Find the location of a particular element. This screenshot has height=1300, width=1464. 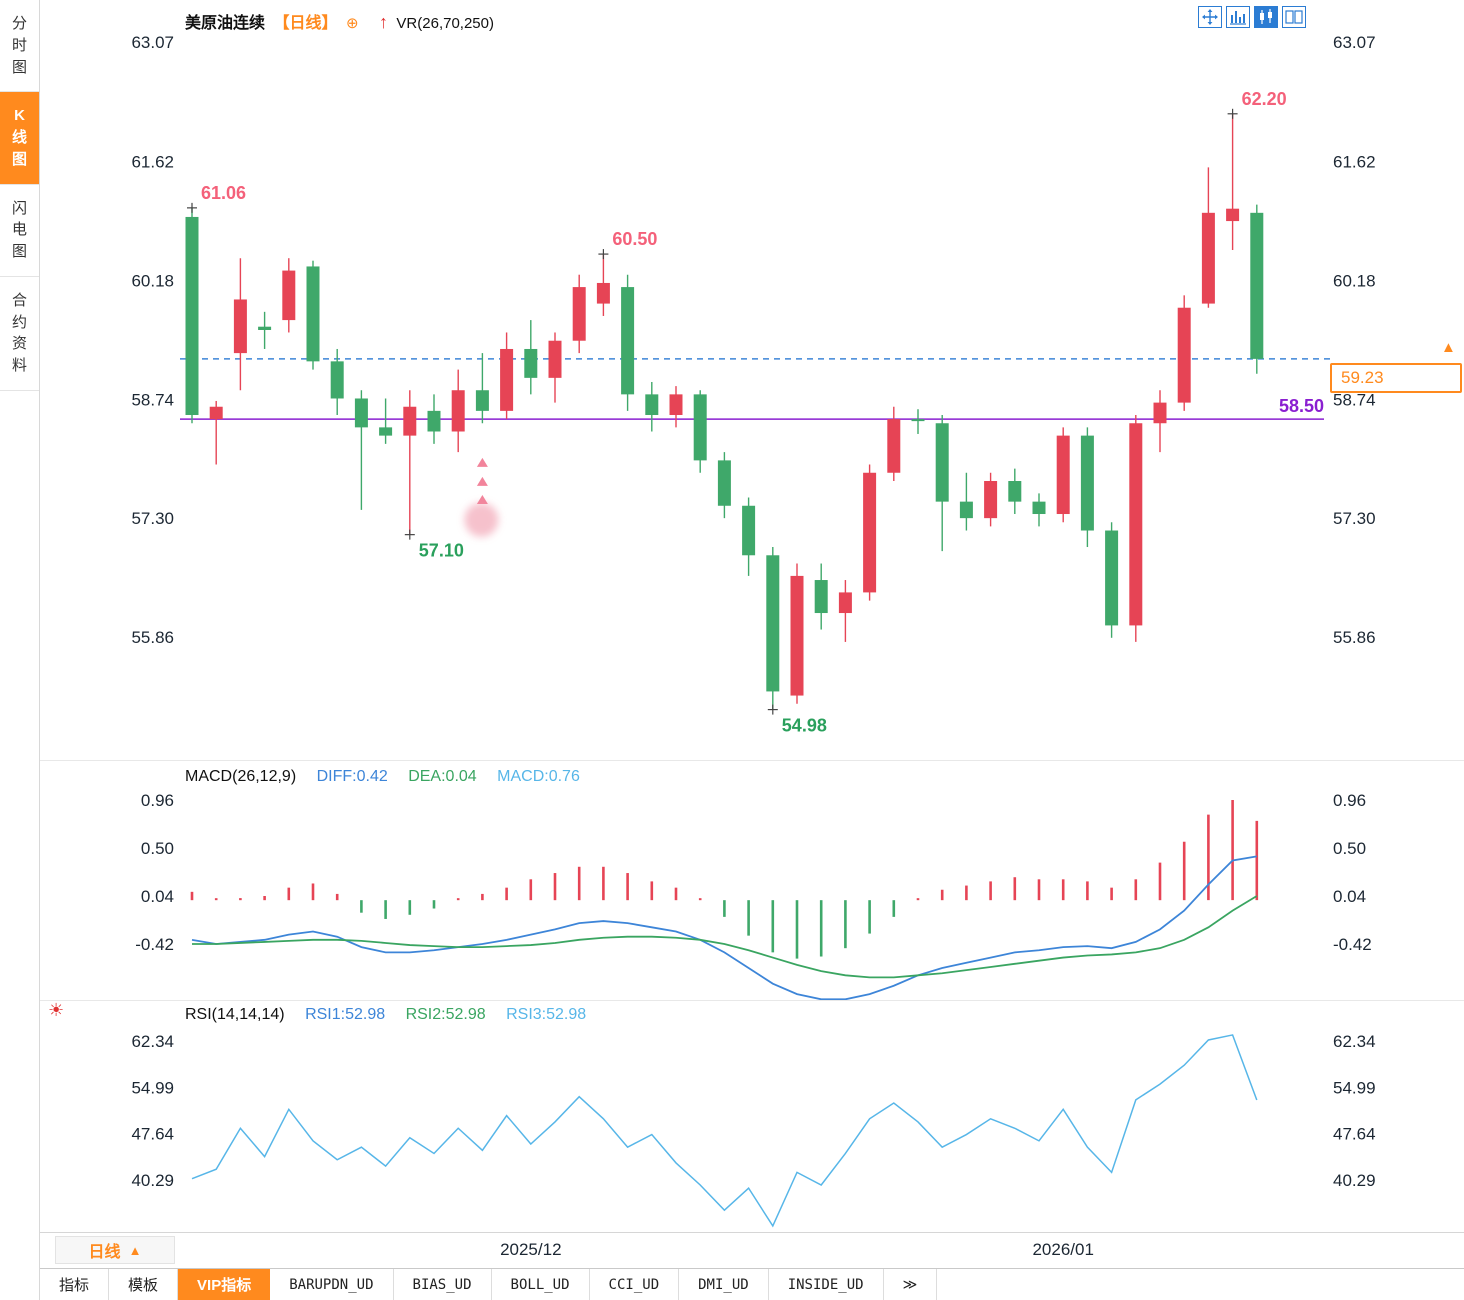

svg-text: 58.50 is located at coordinates (1301, 406).